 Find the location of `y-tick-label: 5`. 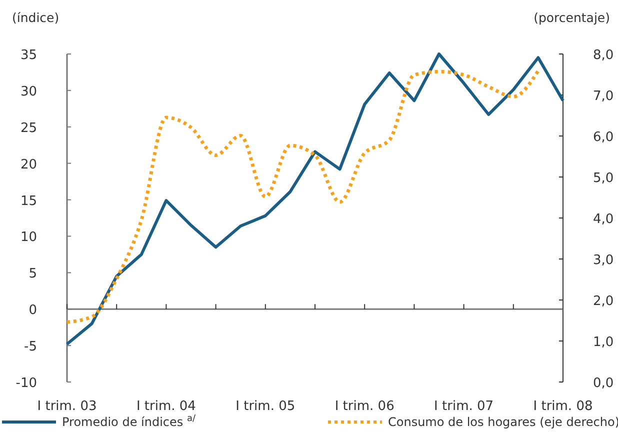

y-tick-label: 5 is located at coordinates (32, 274).